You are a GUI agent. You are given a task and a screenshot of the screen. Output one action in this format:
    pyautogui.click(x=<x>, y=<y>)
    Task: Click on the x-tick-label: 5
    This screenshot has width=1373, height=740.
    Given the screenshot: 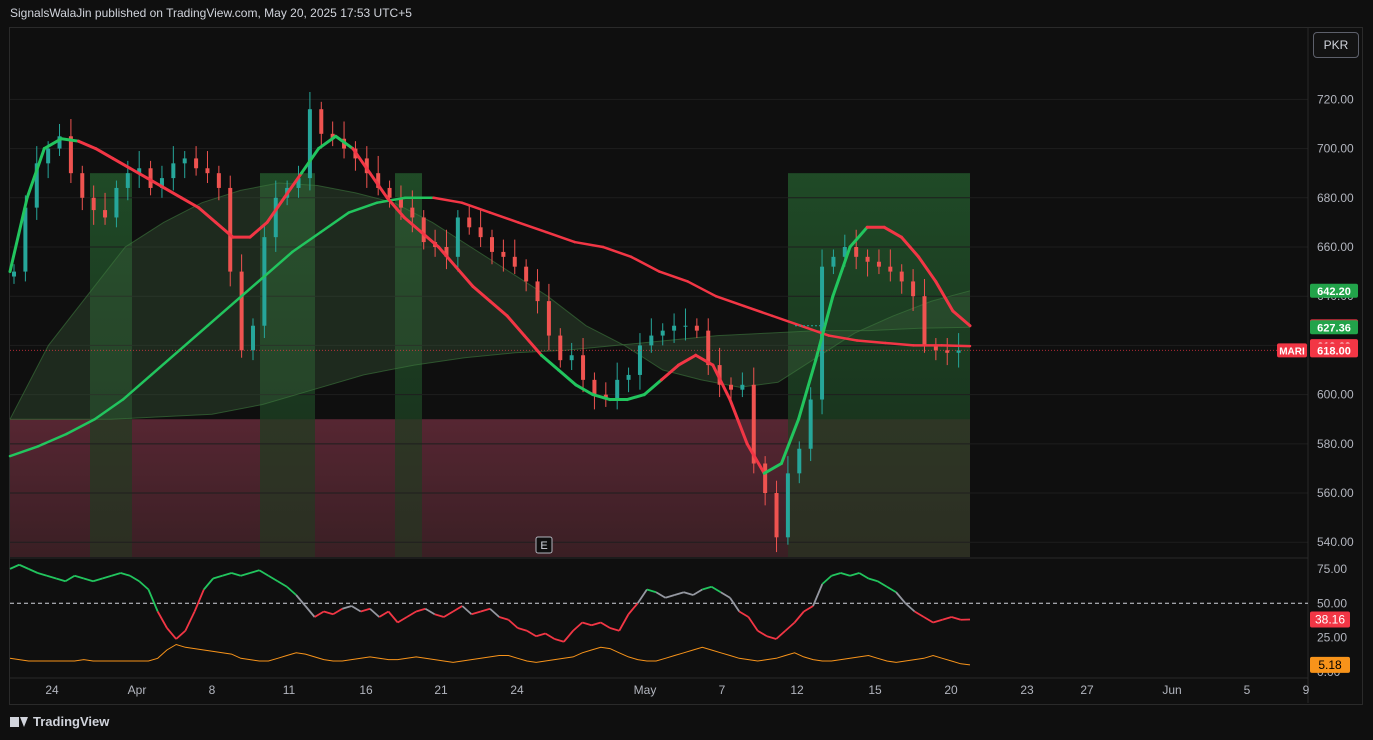 What is the action you would take?
    pyautogui.click(x=1247, y=690)
    